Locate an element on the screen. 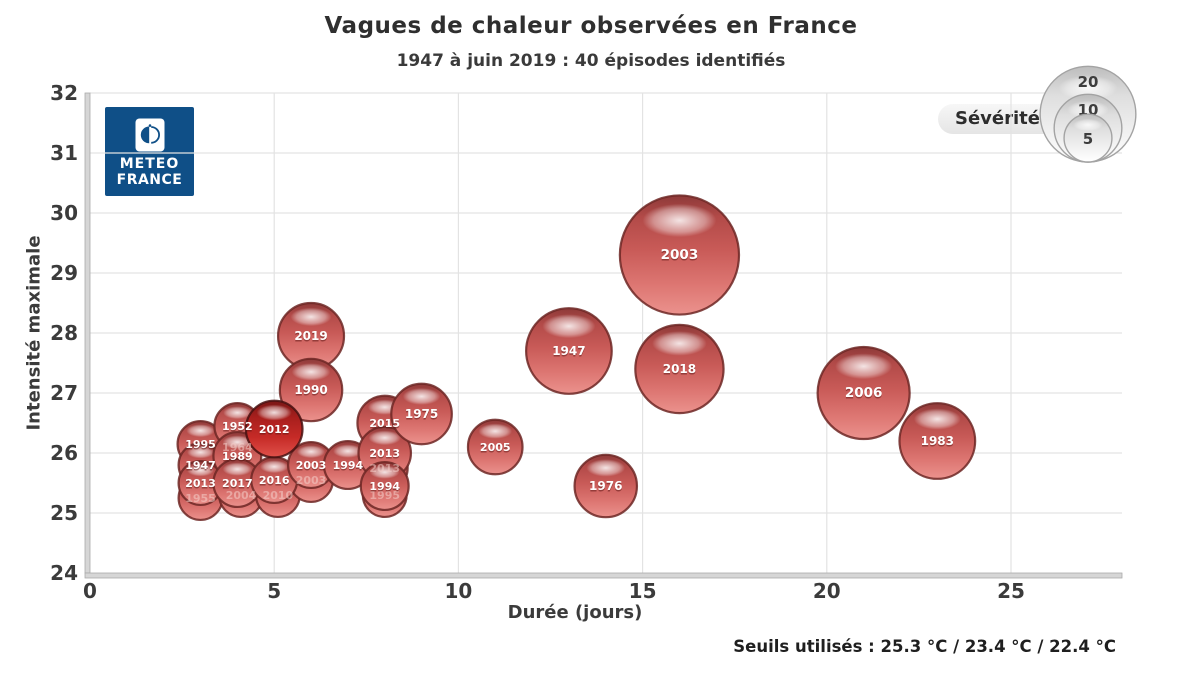  bubble-label-shadow: 2016 is located at coordinates (274, 482).